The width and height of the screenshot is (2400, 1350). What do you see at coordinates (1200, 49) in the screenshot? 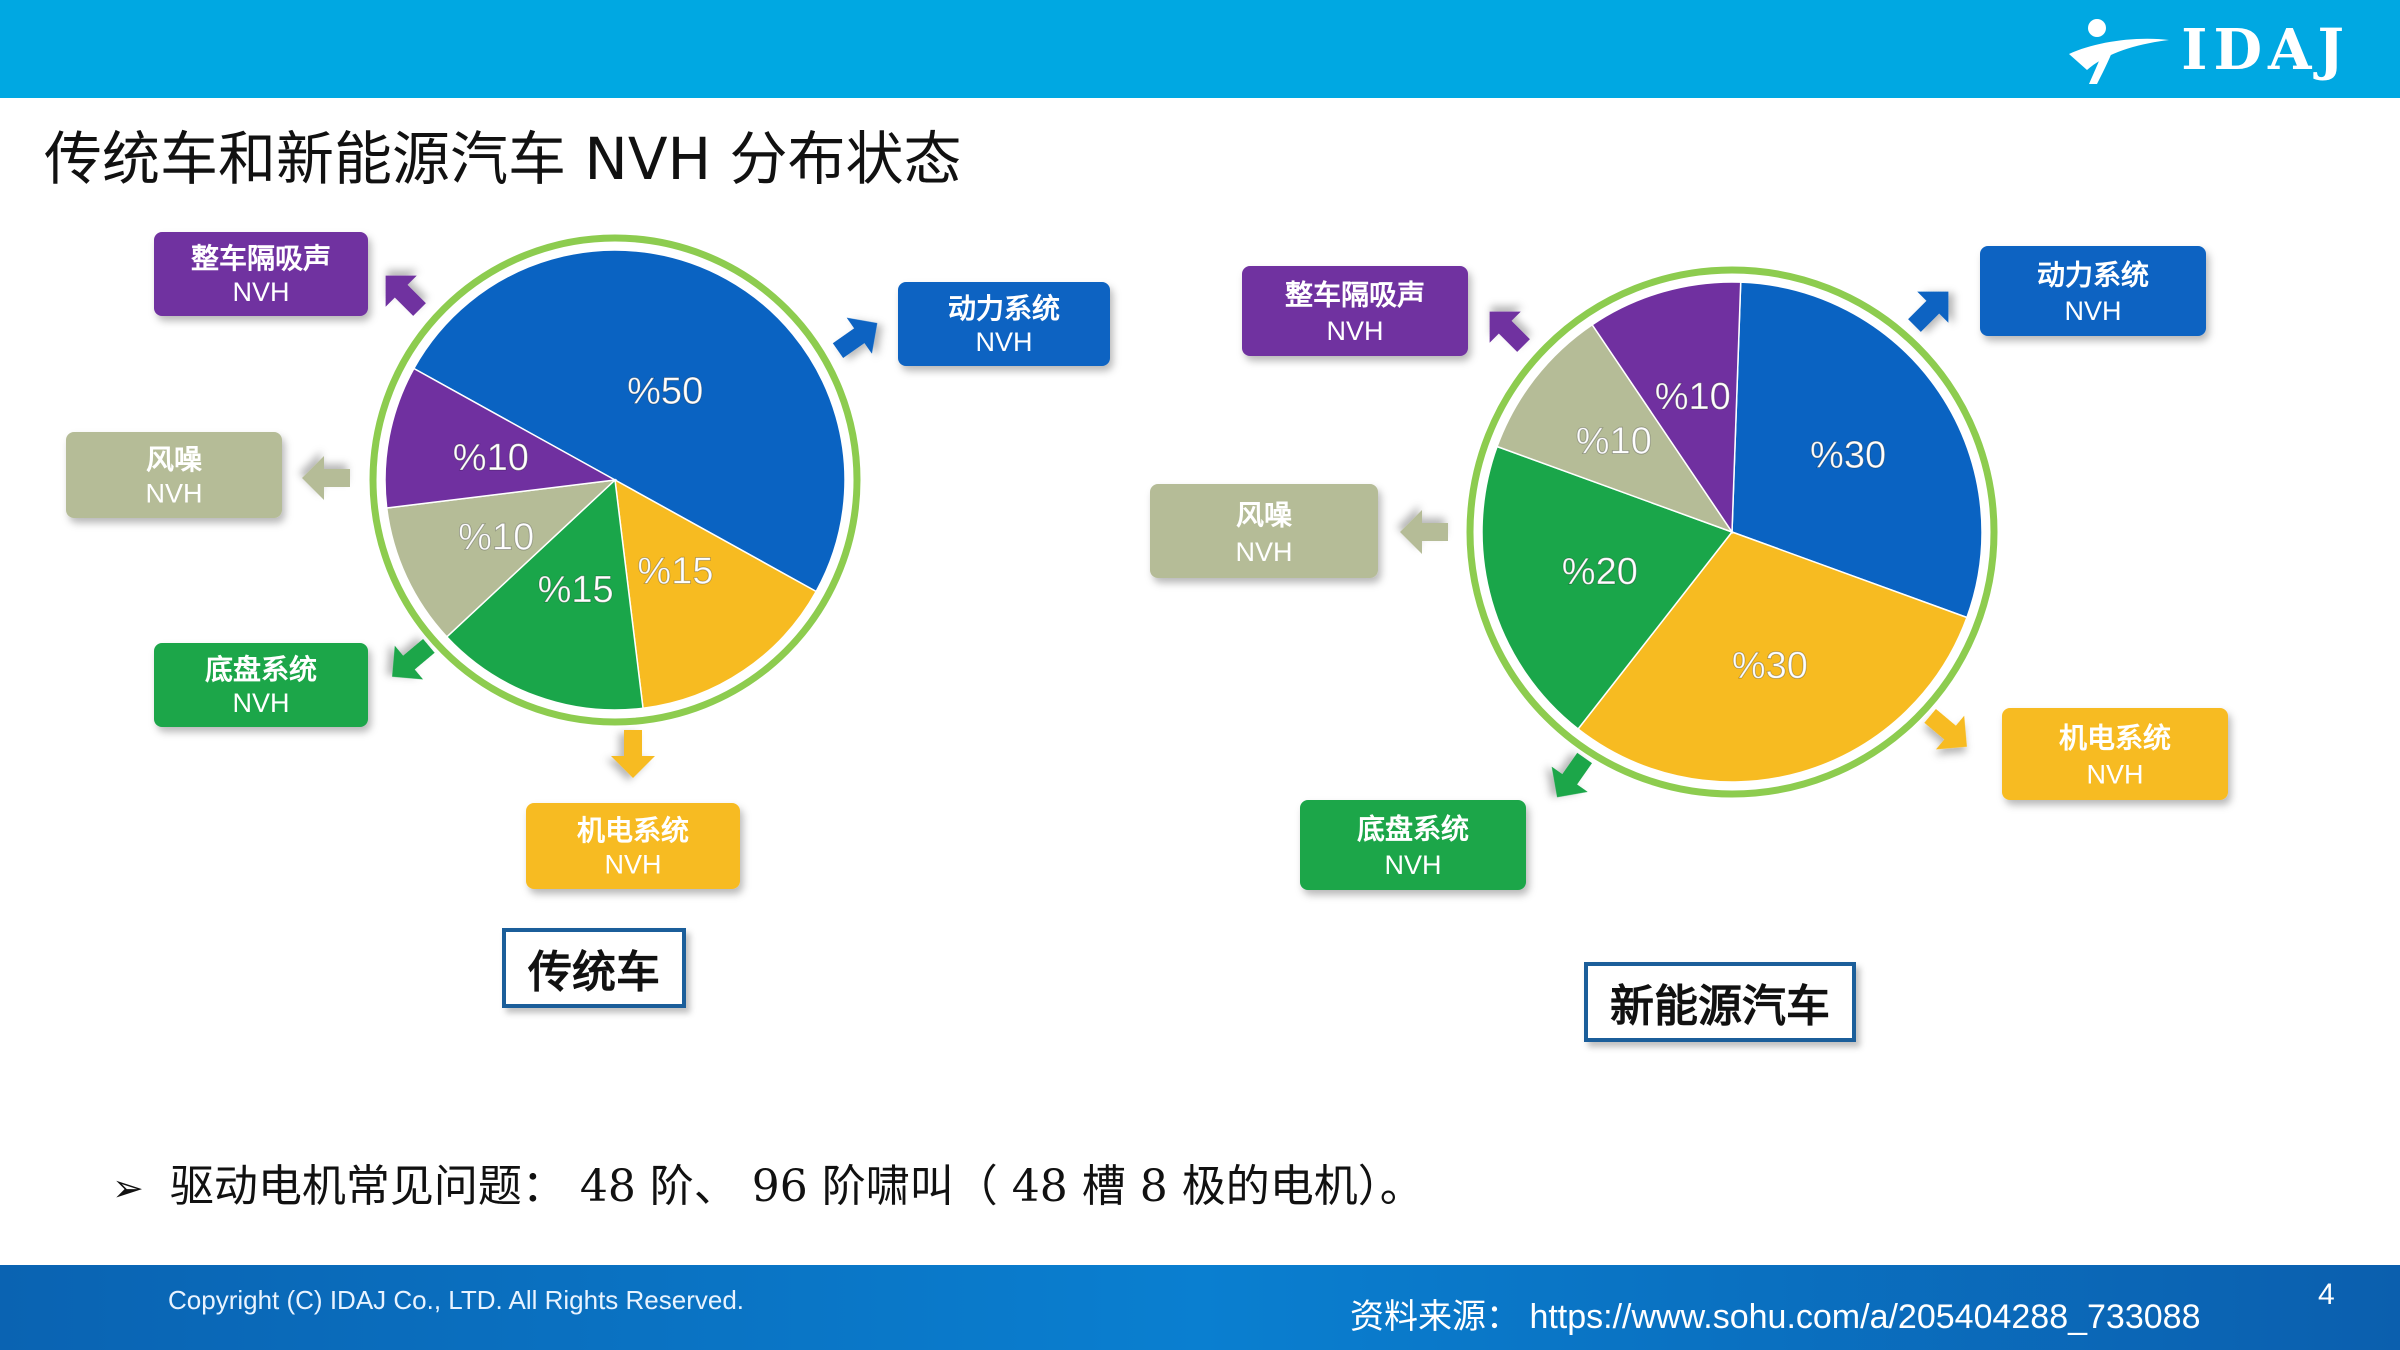
I see `header-bar` at bounding box center [1200, 49].